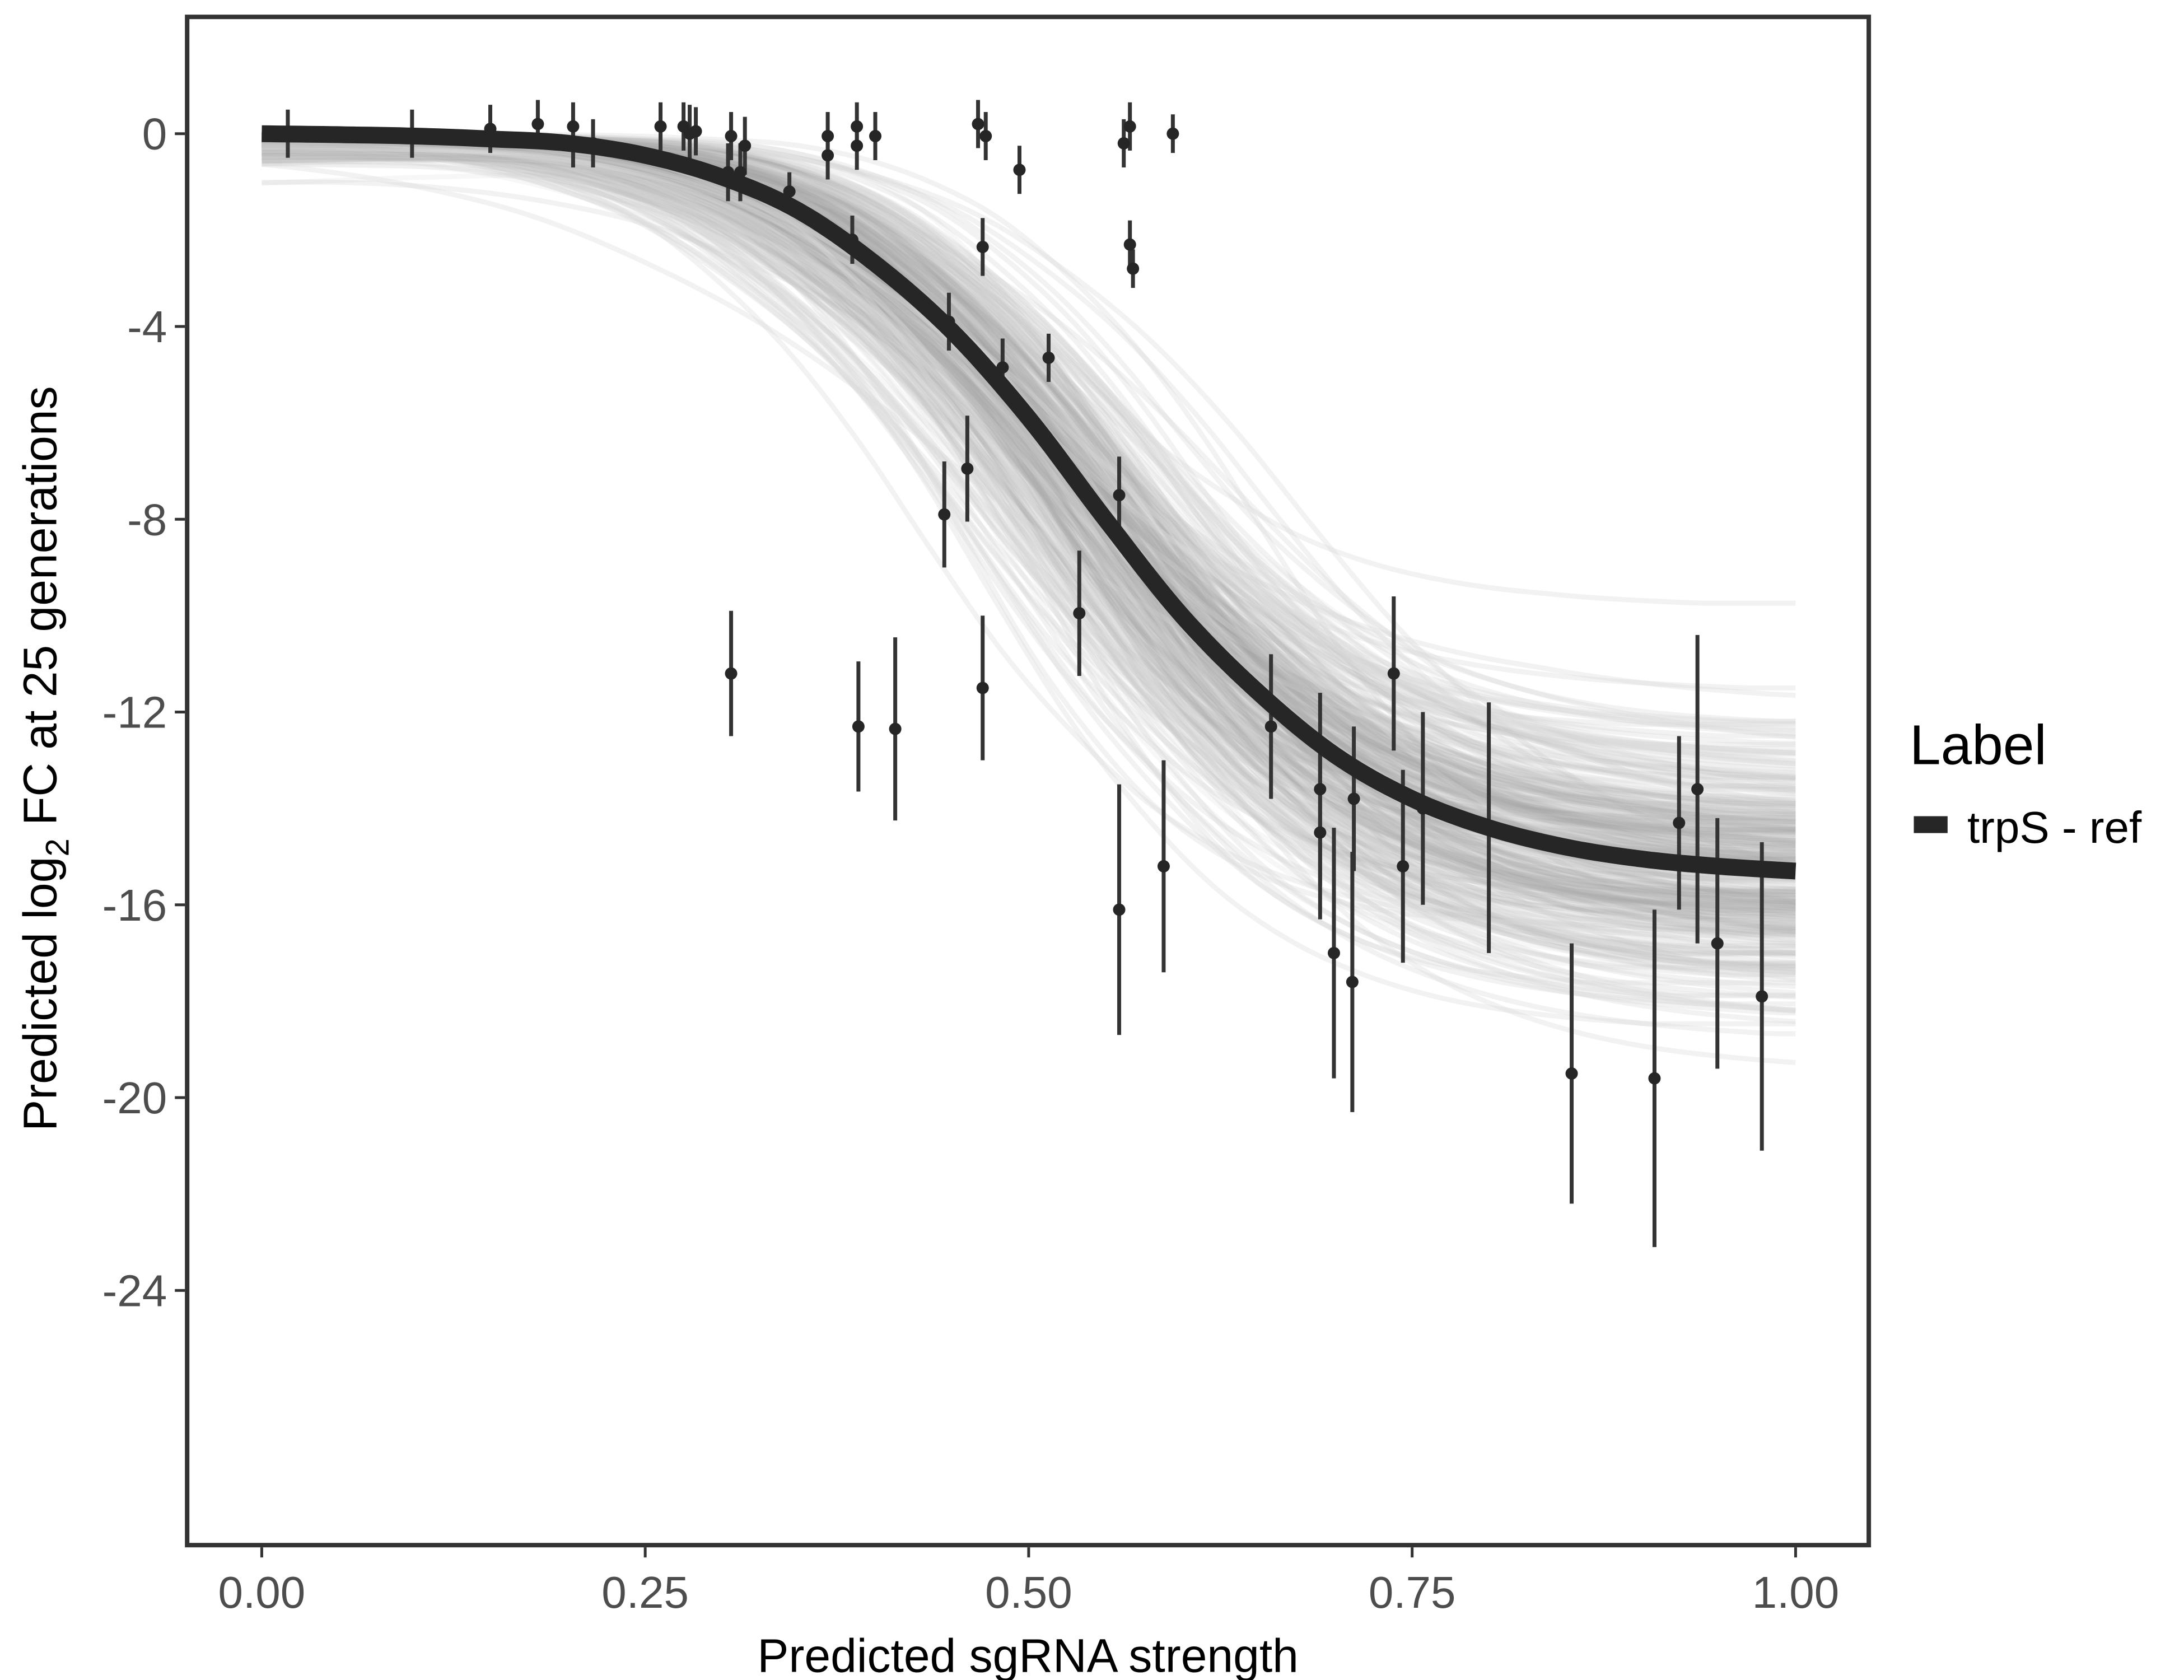 Image resolution: width=2184 pixels, height=1680 pixels. Describe the element at coordinates (135, 713) in the screenshot. I see `y-tick-label: -12` at that location.